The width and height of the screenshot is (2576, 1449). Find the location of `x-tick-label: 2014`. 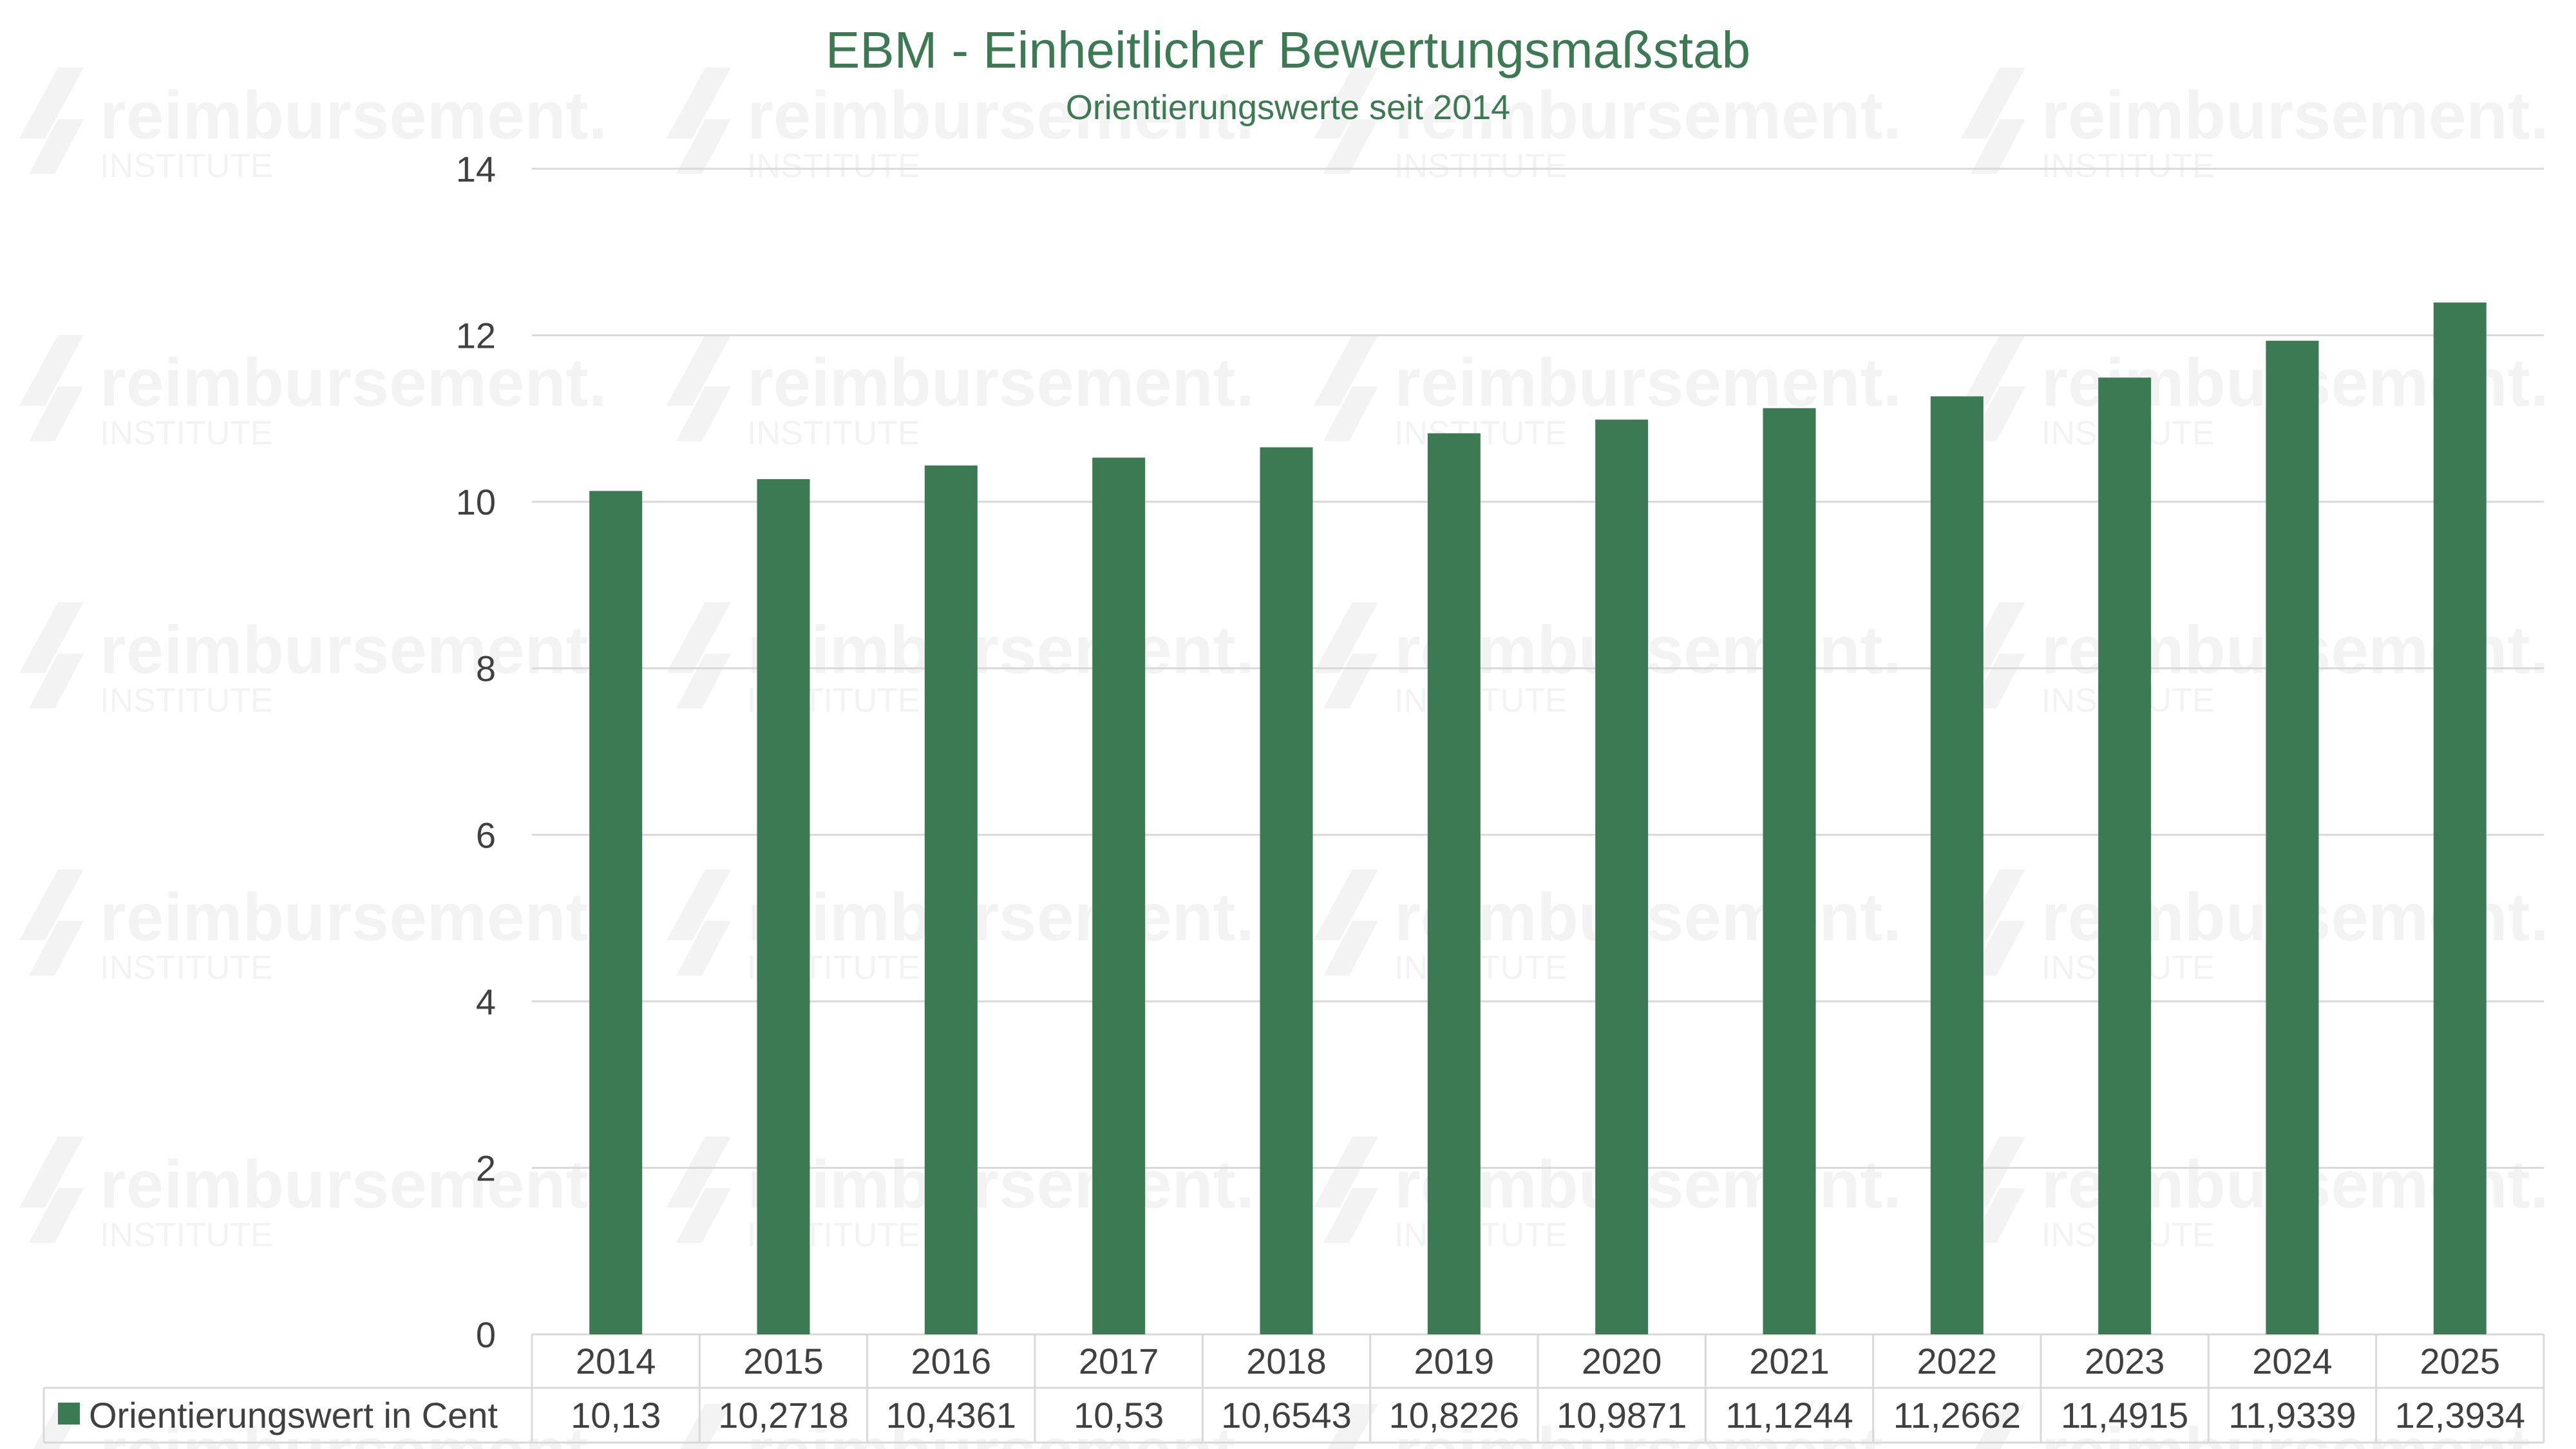

x-tick-label: 2014 is located at coordinates (616, 1361).